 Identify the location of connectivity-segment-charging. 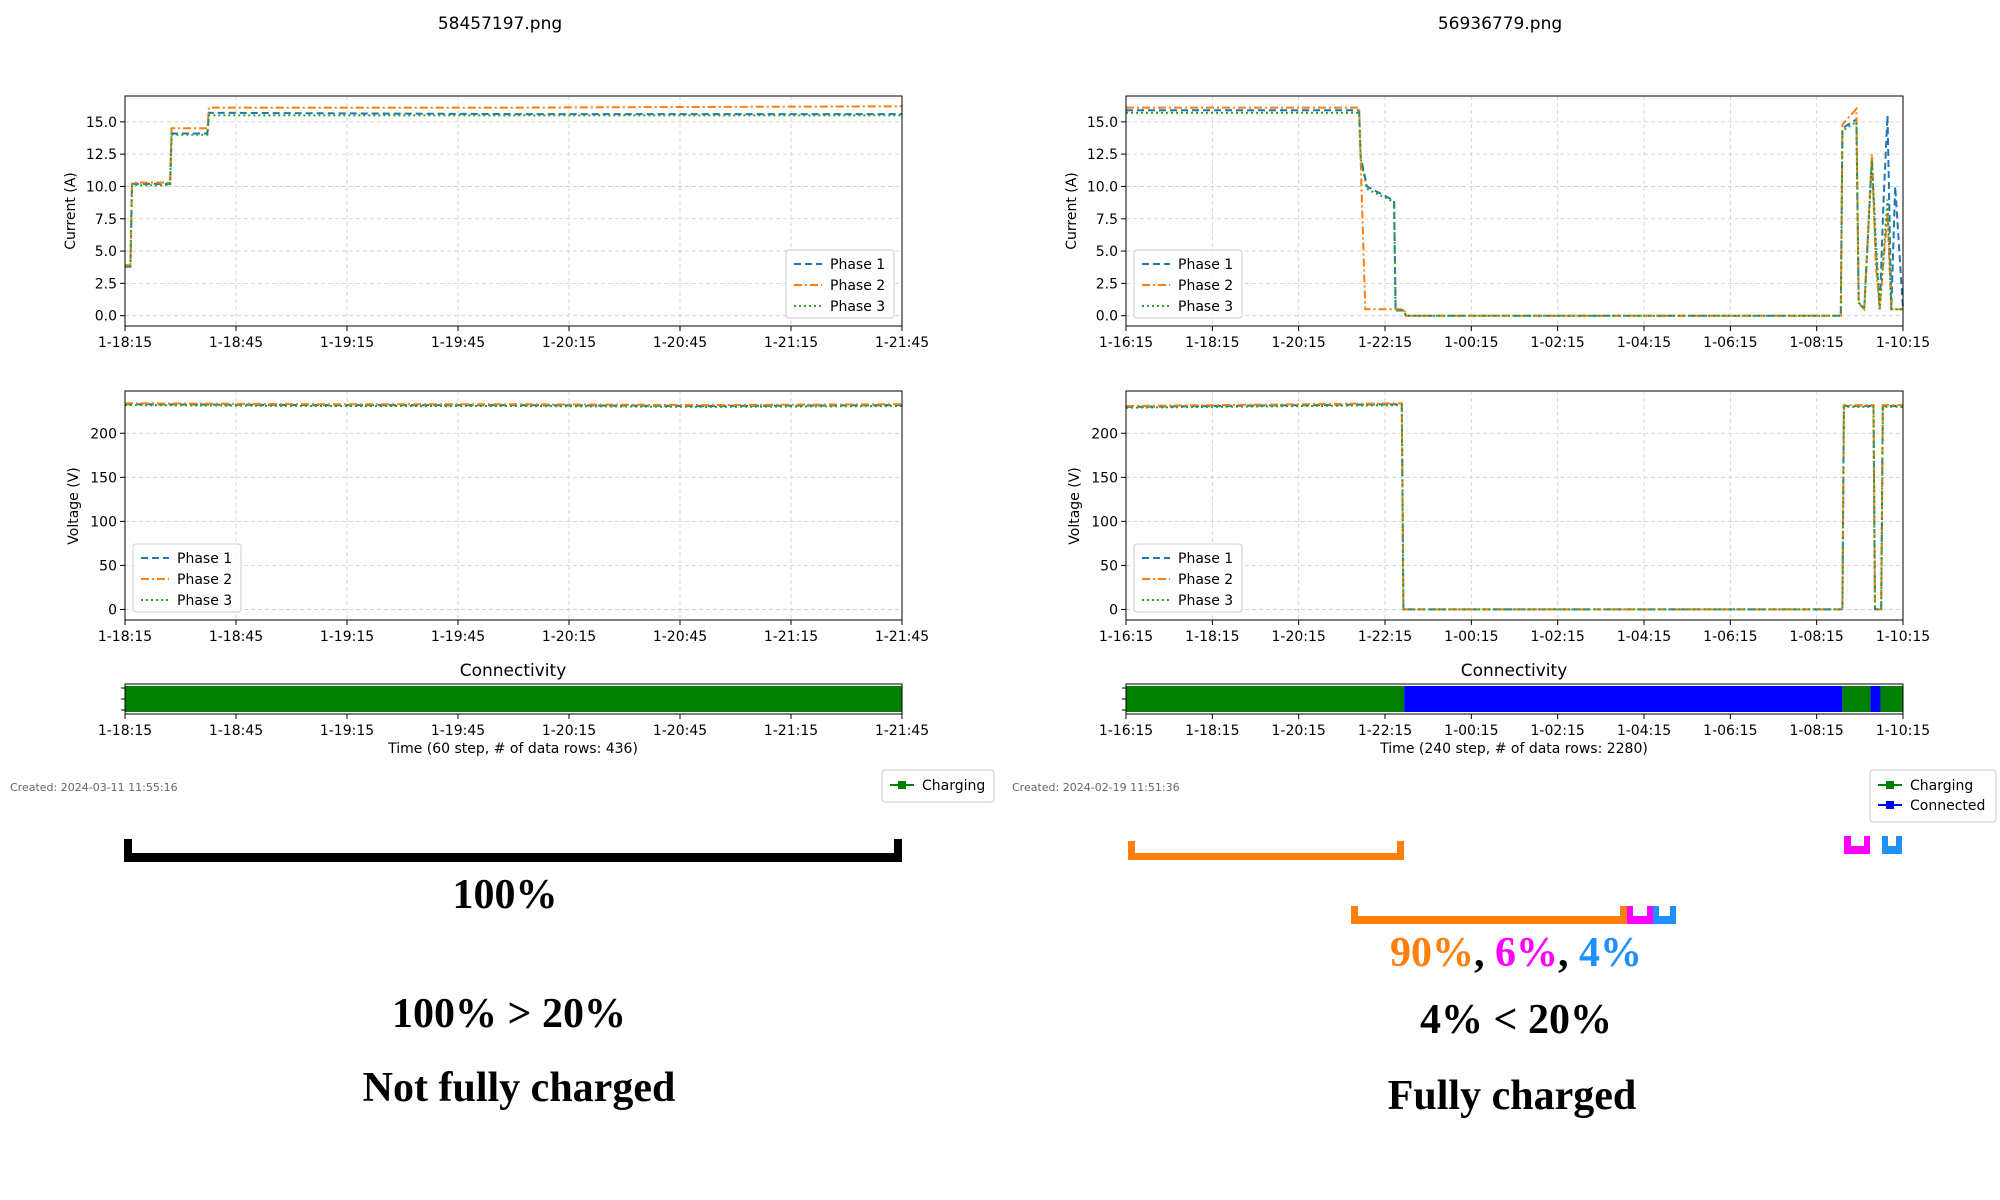
(513, 699).